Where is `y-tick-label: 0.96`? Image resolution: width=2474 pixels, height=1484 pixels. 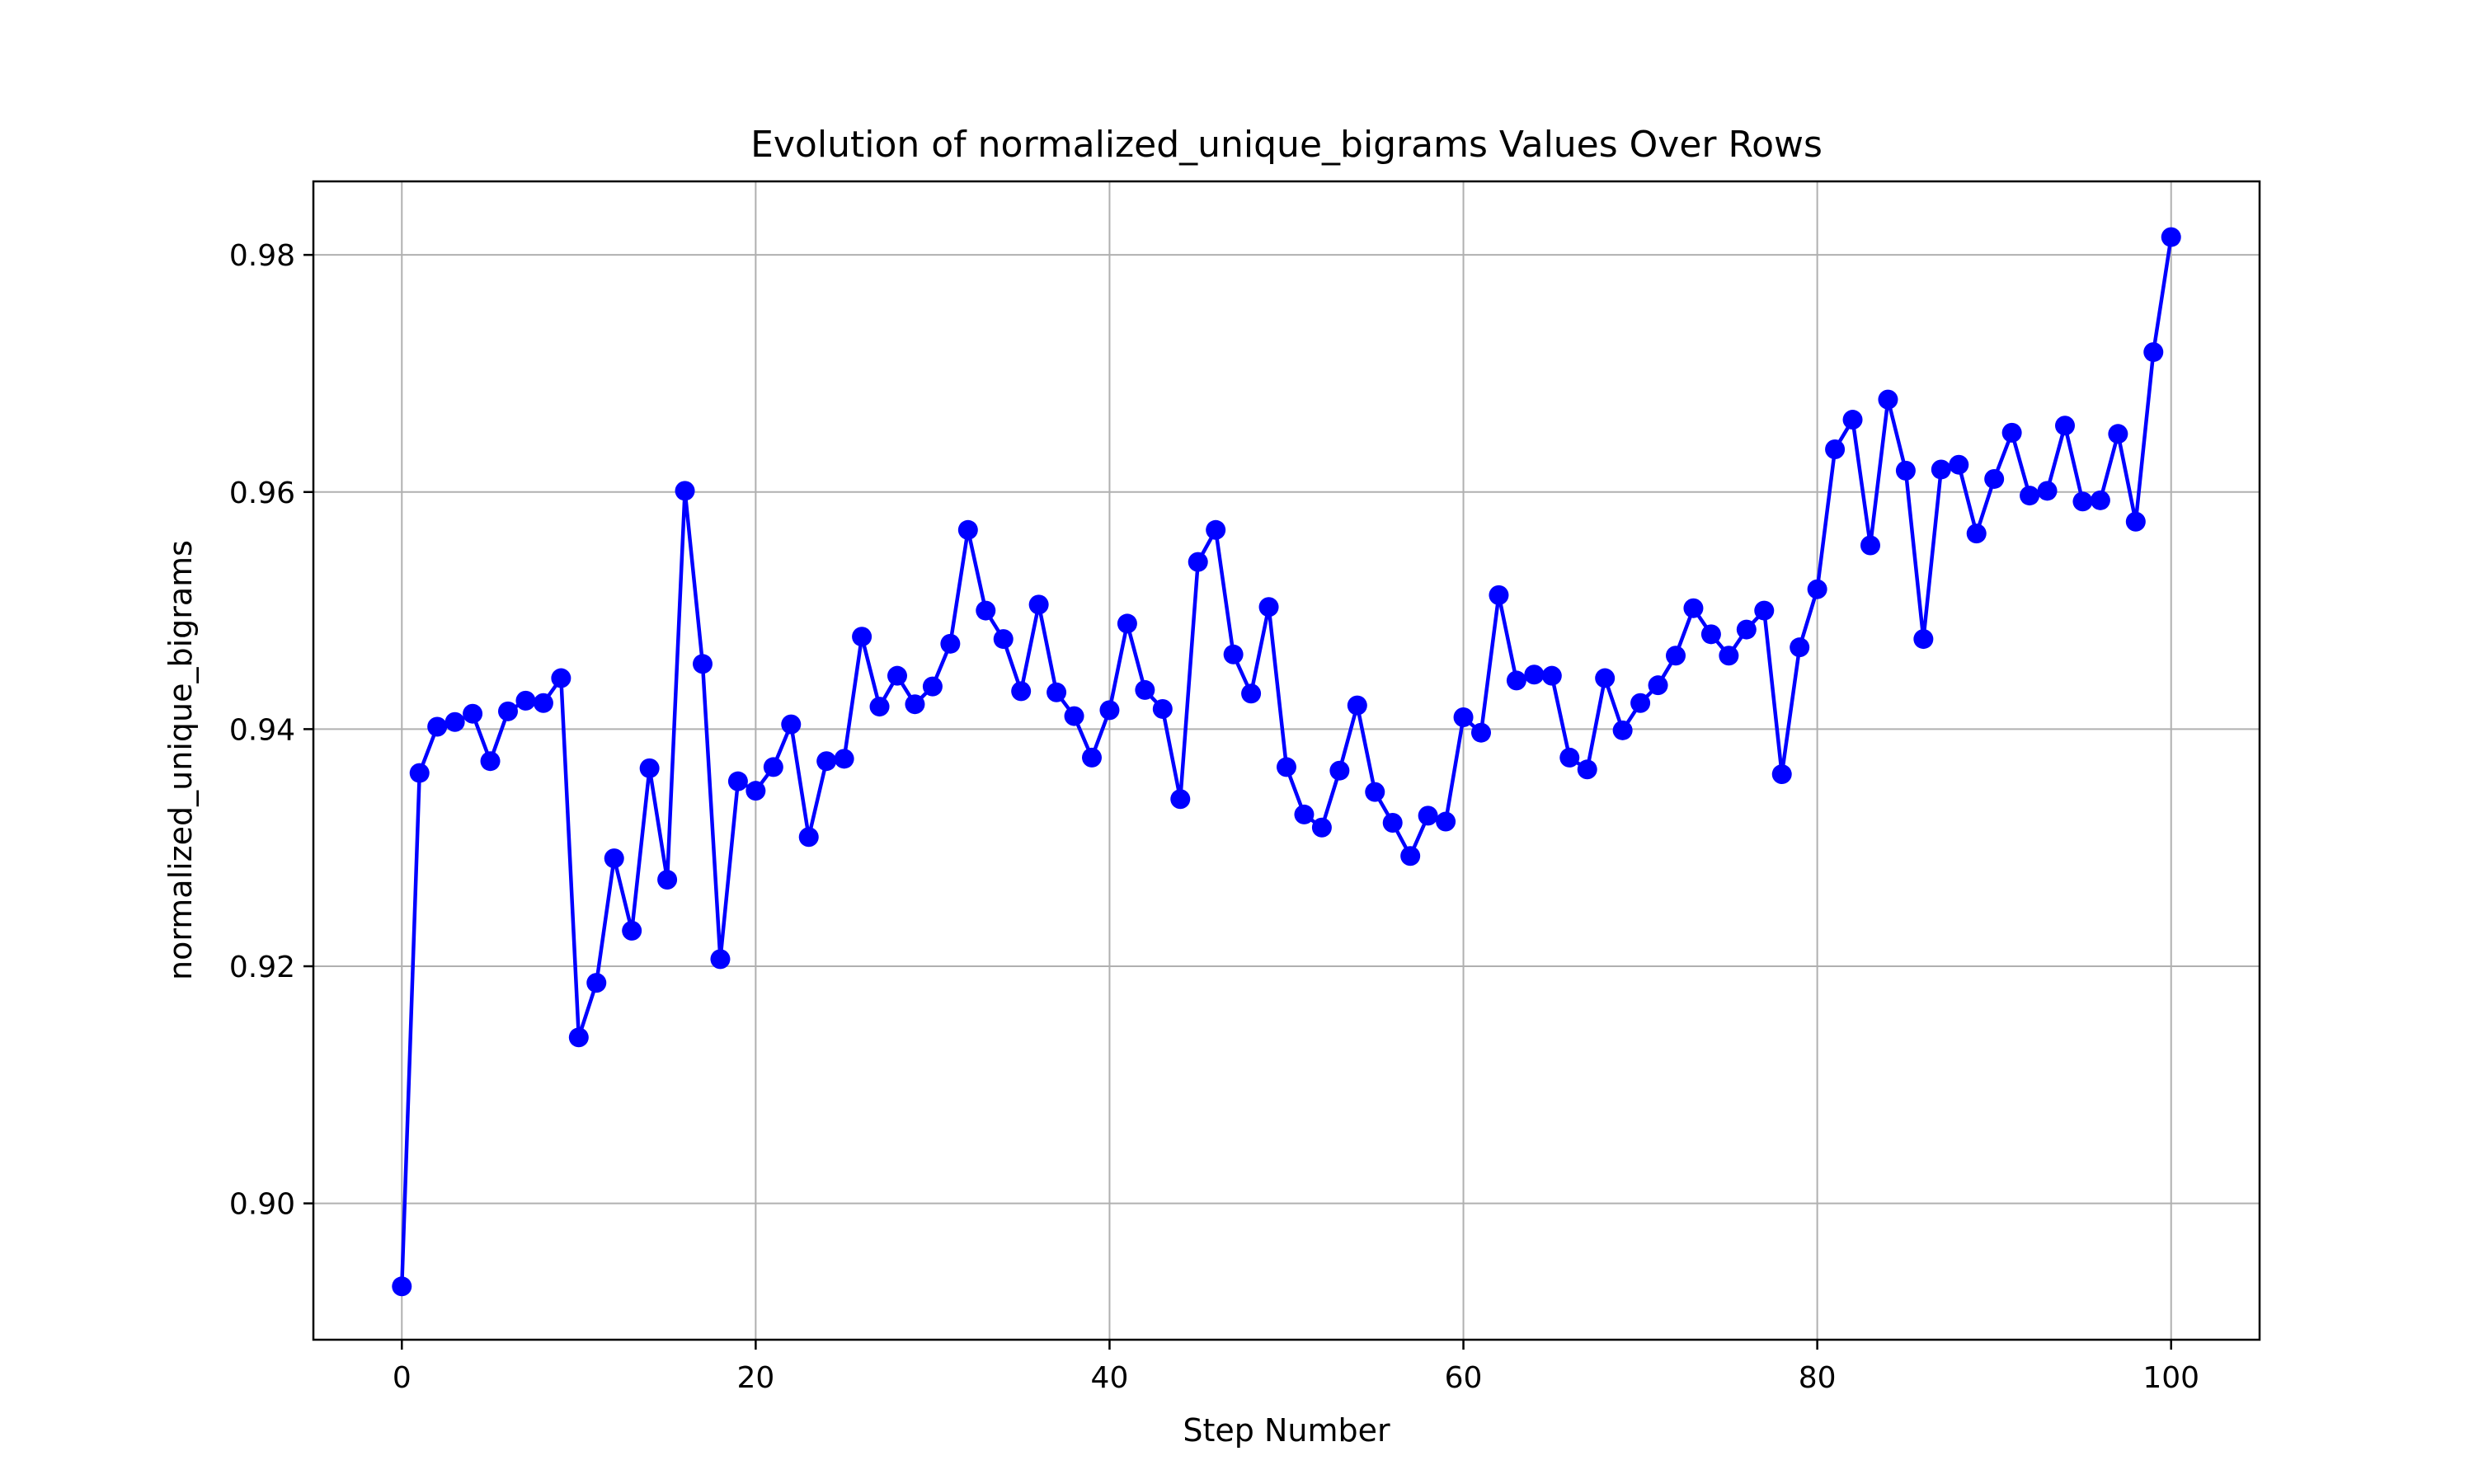 y-tick-label: 0.96 is located at coordinates (262, 493).